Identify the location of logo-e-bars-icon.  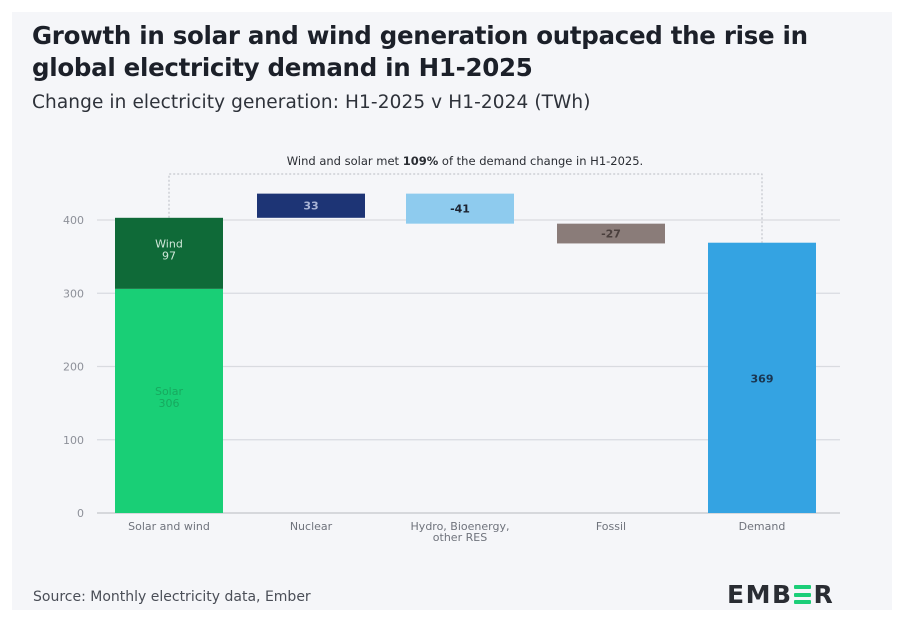
(802, 594).